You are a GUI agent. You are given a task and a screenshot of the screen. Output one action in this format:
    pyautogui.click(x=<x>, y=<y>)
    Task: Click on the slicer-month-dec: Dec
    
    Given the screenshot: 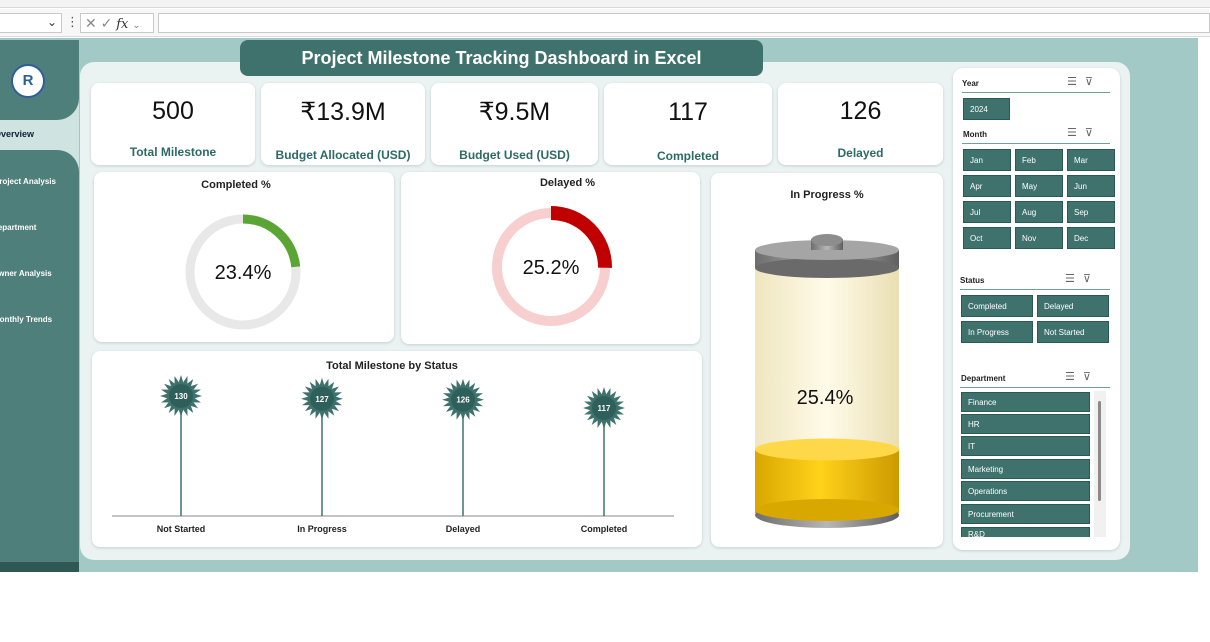 What is the action you would take?
    pyautogui.click(x=1091, y=238)
    